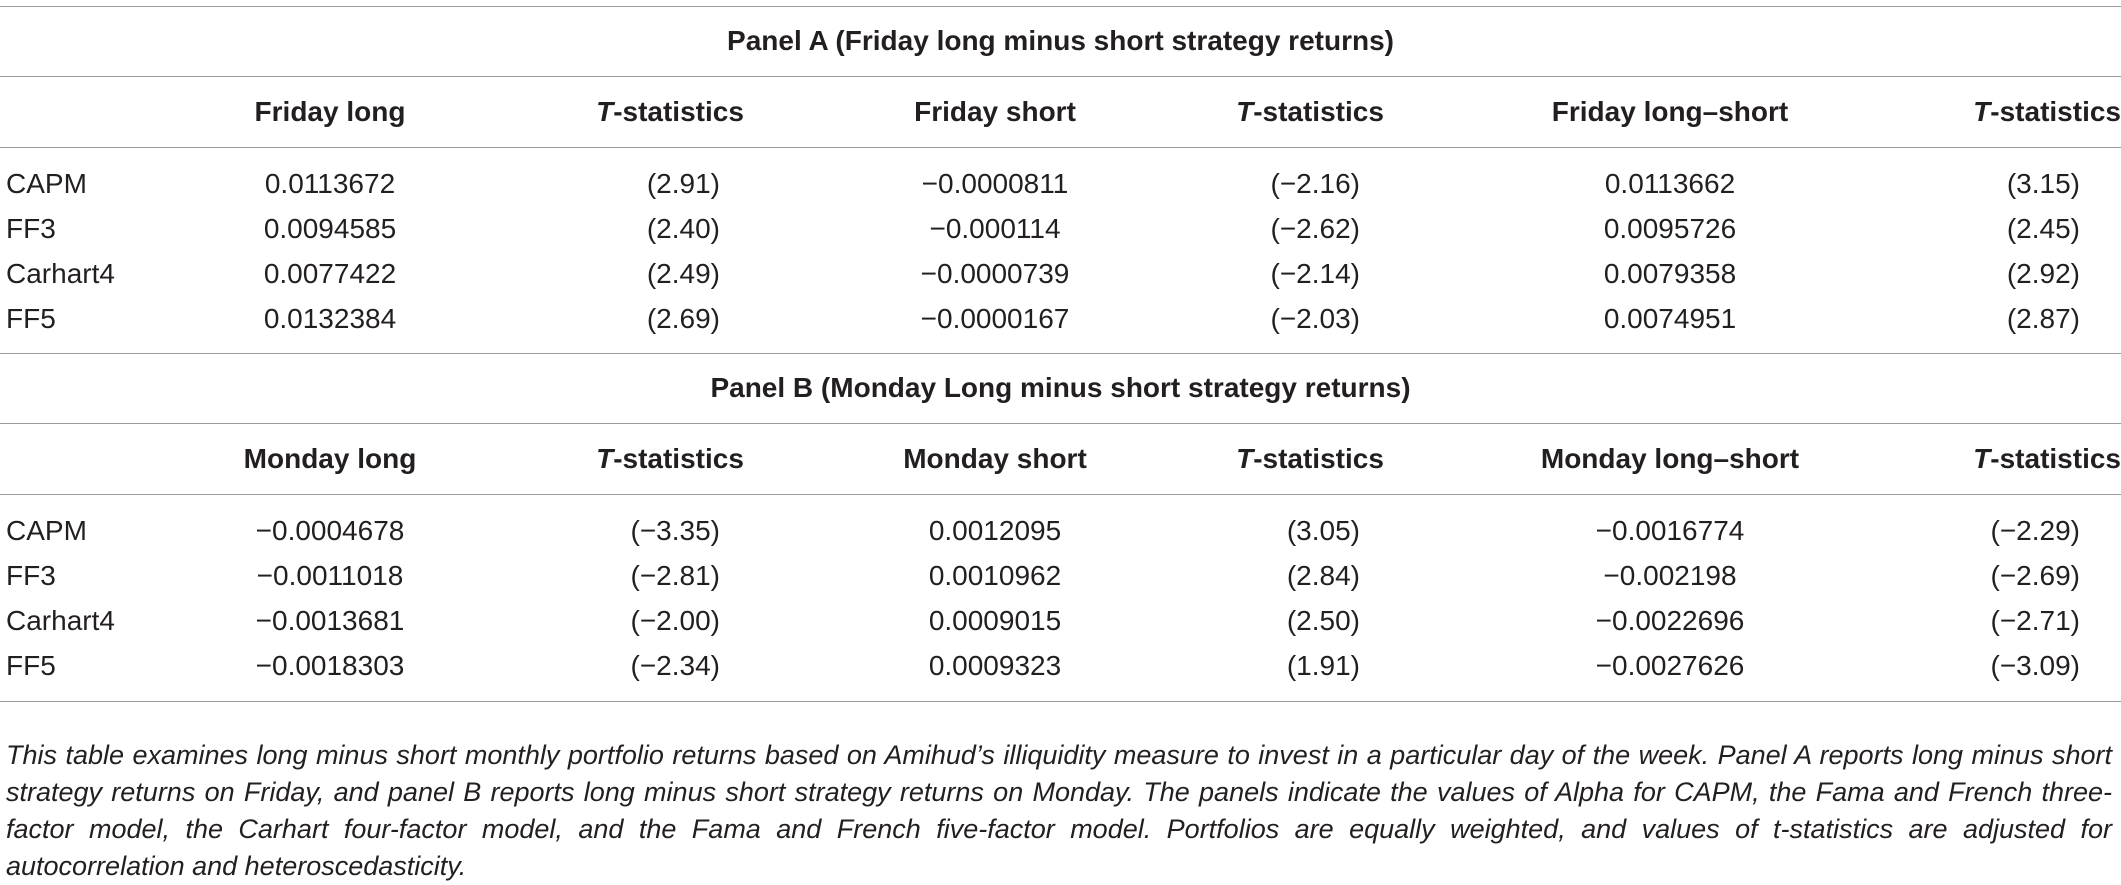 This screenshot has width=2121, height=885. What do you see at coordinates (1315, 318) in the screenshot?
I see `table-cell: (−2.03)` at bounding box center [1315, 318].